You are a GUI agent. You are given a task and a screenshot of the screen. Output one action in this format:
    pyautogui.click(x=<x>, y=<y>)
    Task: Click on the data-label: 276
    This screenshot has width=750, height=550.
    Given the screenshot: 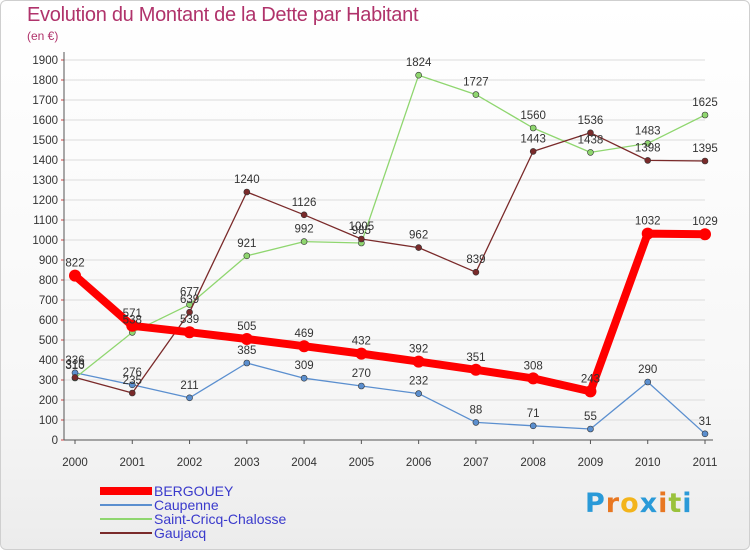 What is the action you would take?
    pyautogui.click(x=132, y=373)
    